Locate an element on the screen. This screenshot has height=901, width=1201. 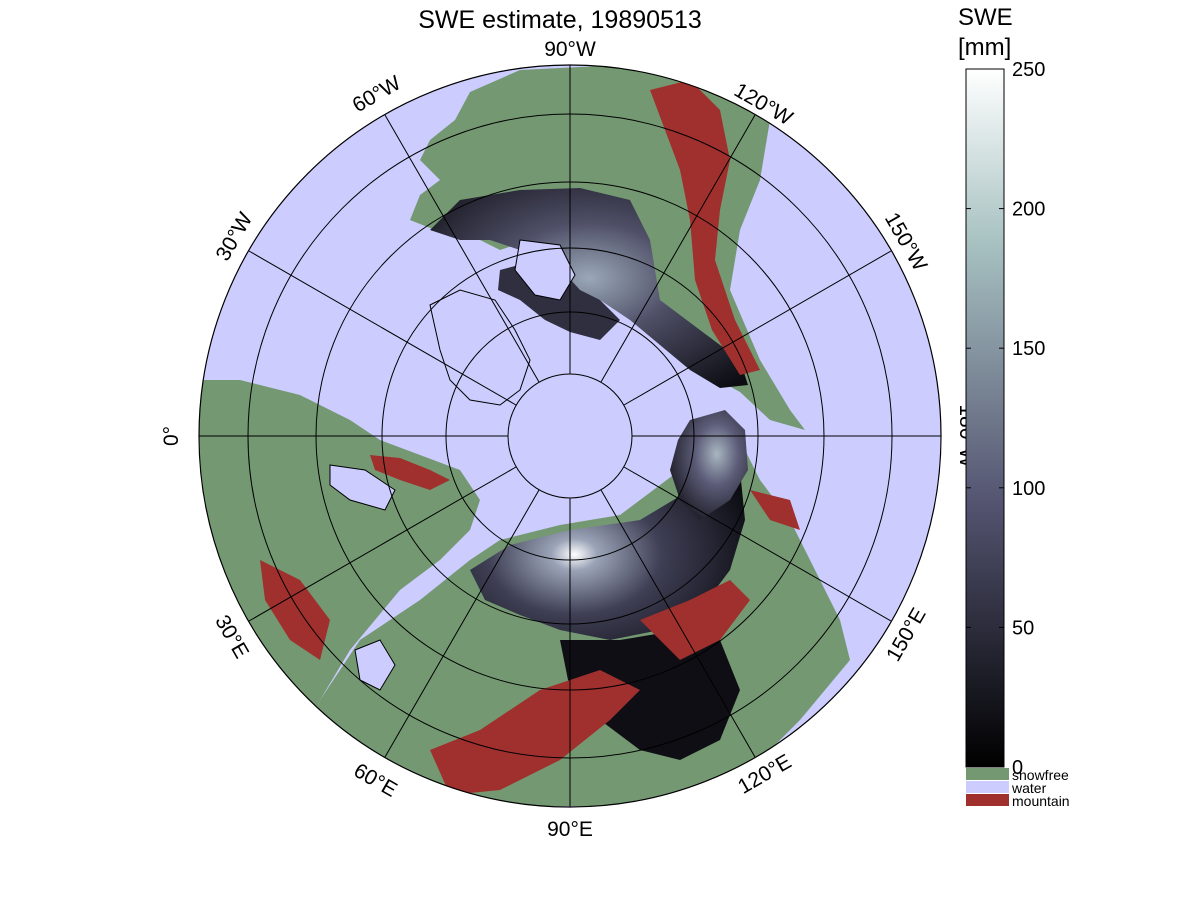
lon-label-90w: 90°W is located at coordinates (570, 49).